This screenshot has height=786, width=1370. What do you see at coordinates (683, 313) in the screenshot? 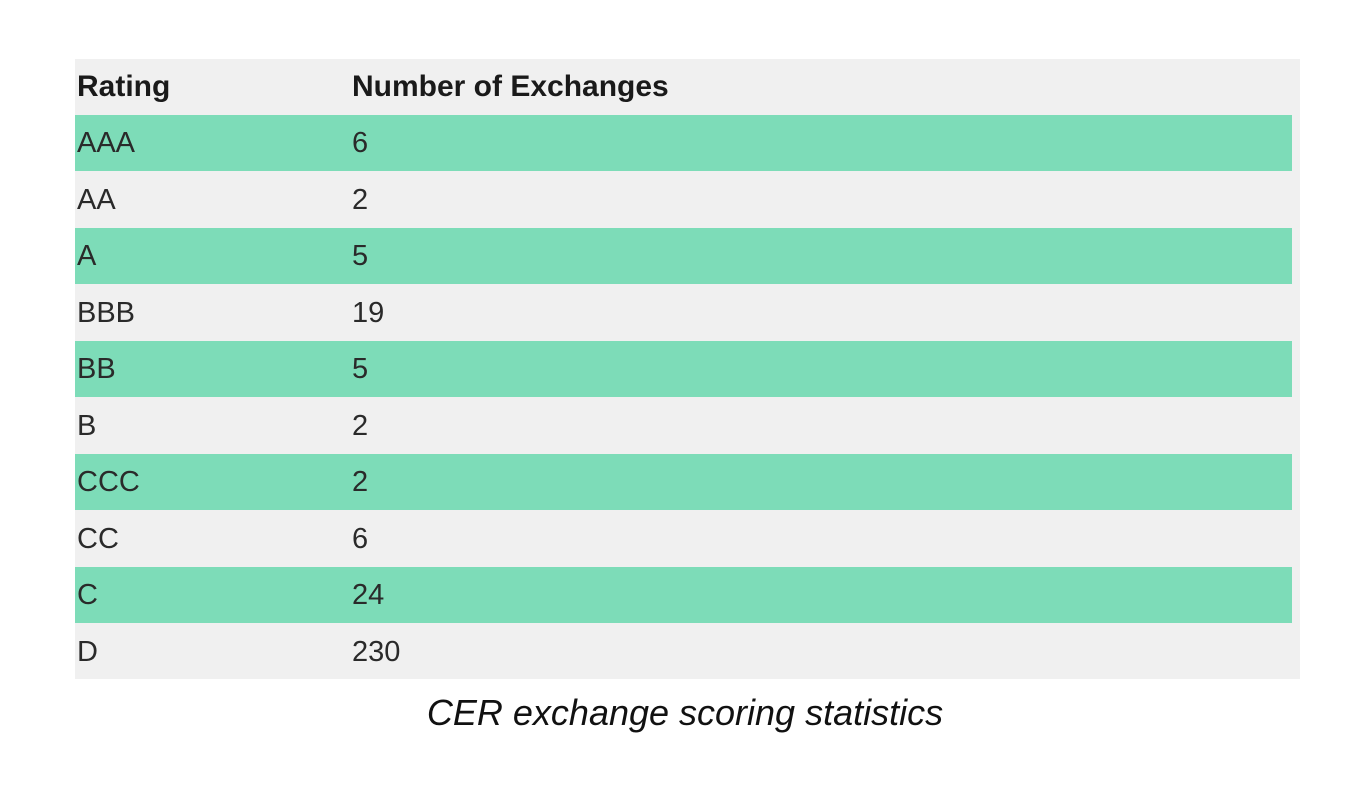
I see `table-row: BBB 19` at bounding box center [683, 313].